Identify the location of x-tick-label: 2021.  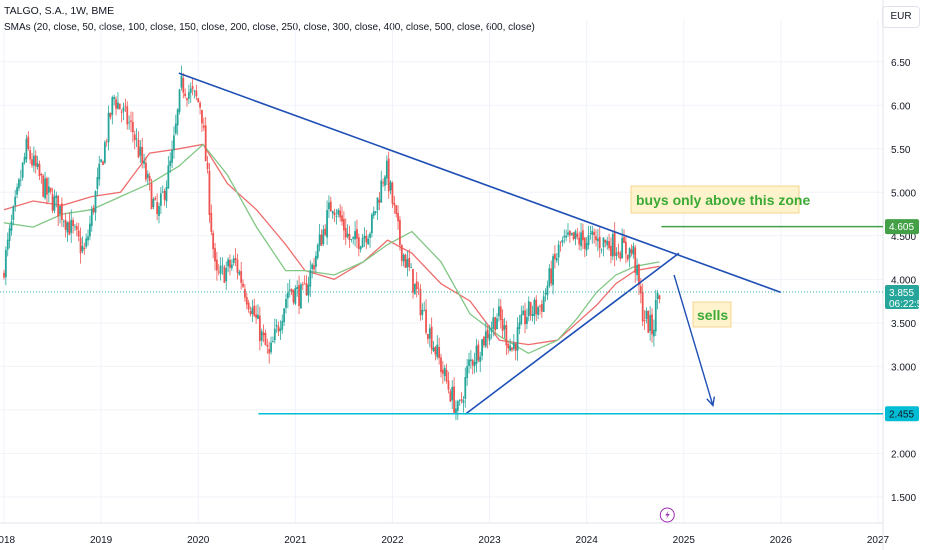
(295, 540).